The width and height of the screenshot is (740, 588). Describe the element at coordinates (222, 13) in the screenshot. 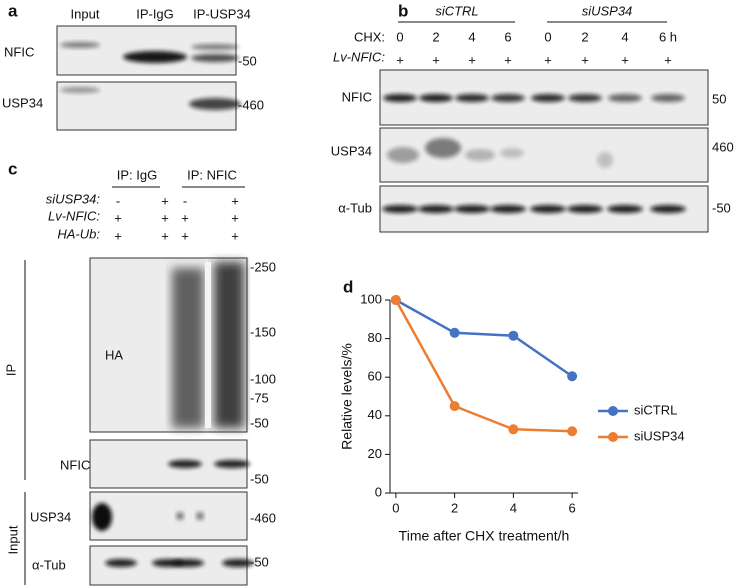

I see `label: IP-USP34` at that location.